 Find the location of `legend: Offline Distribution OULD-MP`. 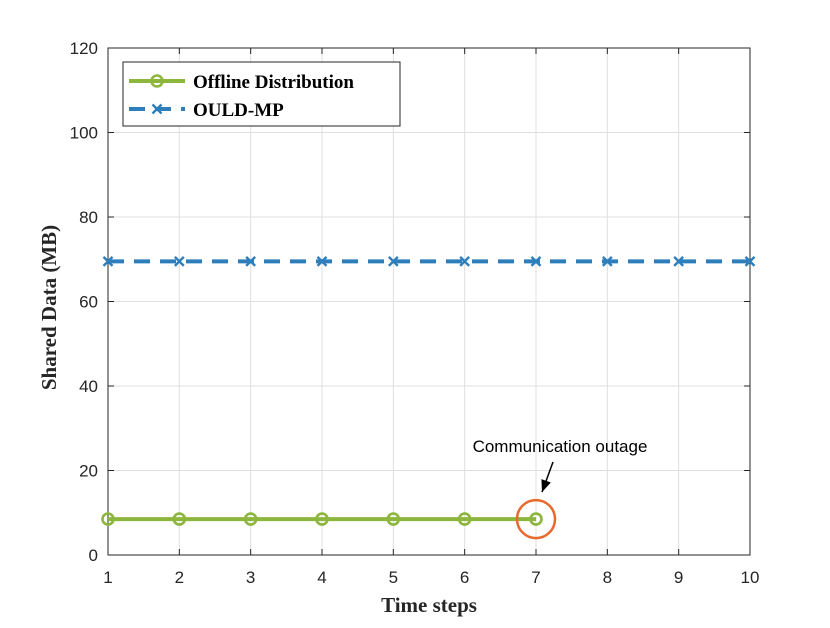

legend: Offline Distribution OULD-MP is located at coordinates (261, 94).